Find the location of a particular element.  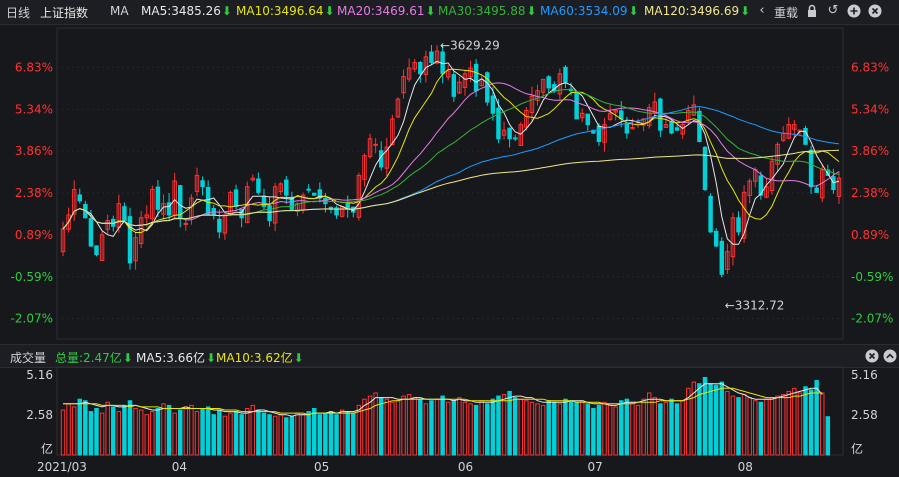

period-tab: 日线 is located at coordinates (18, 13).